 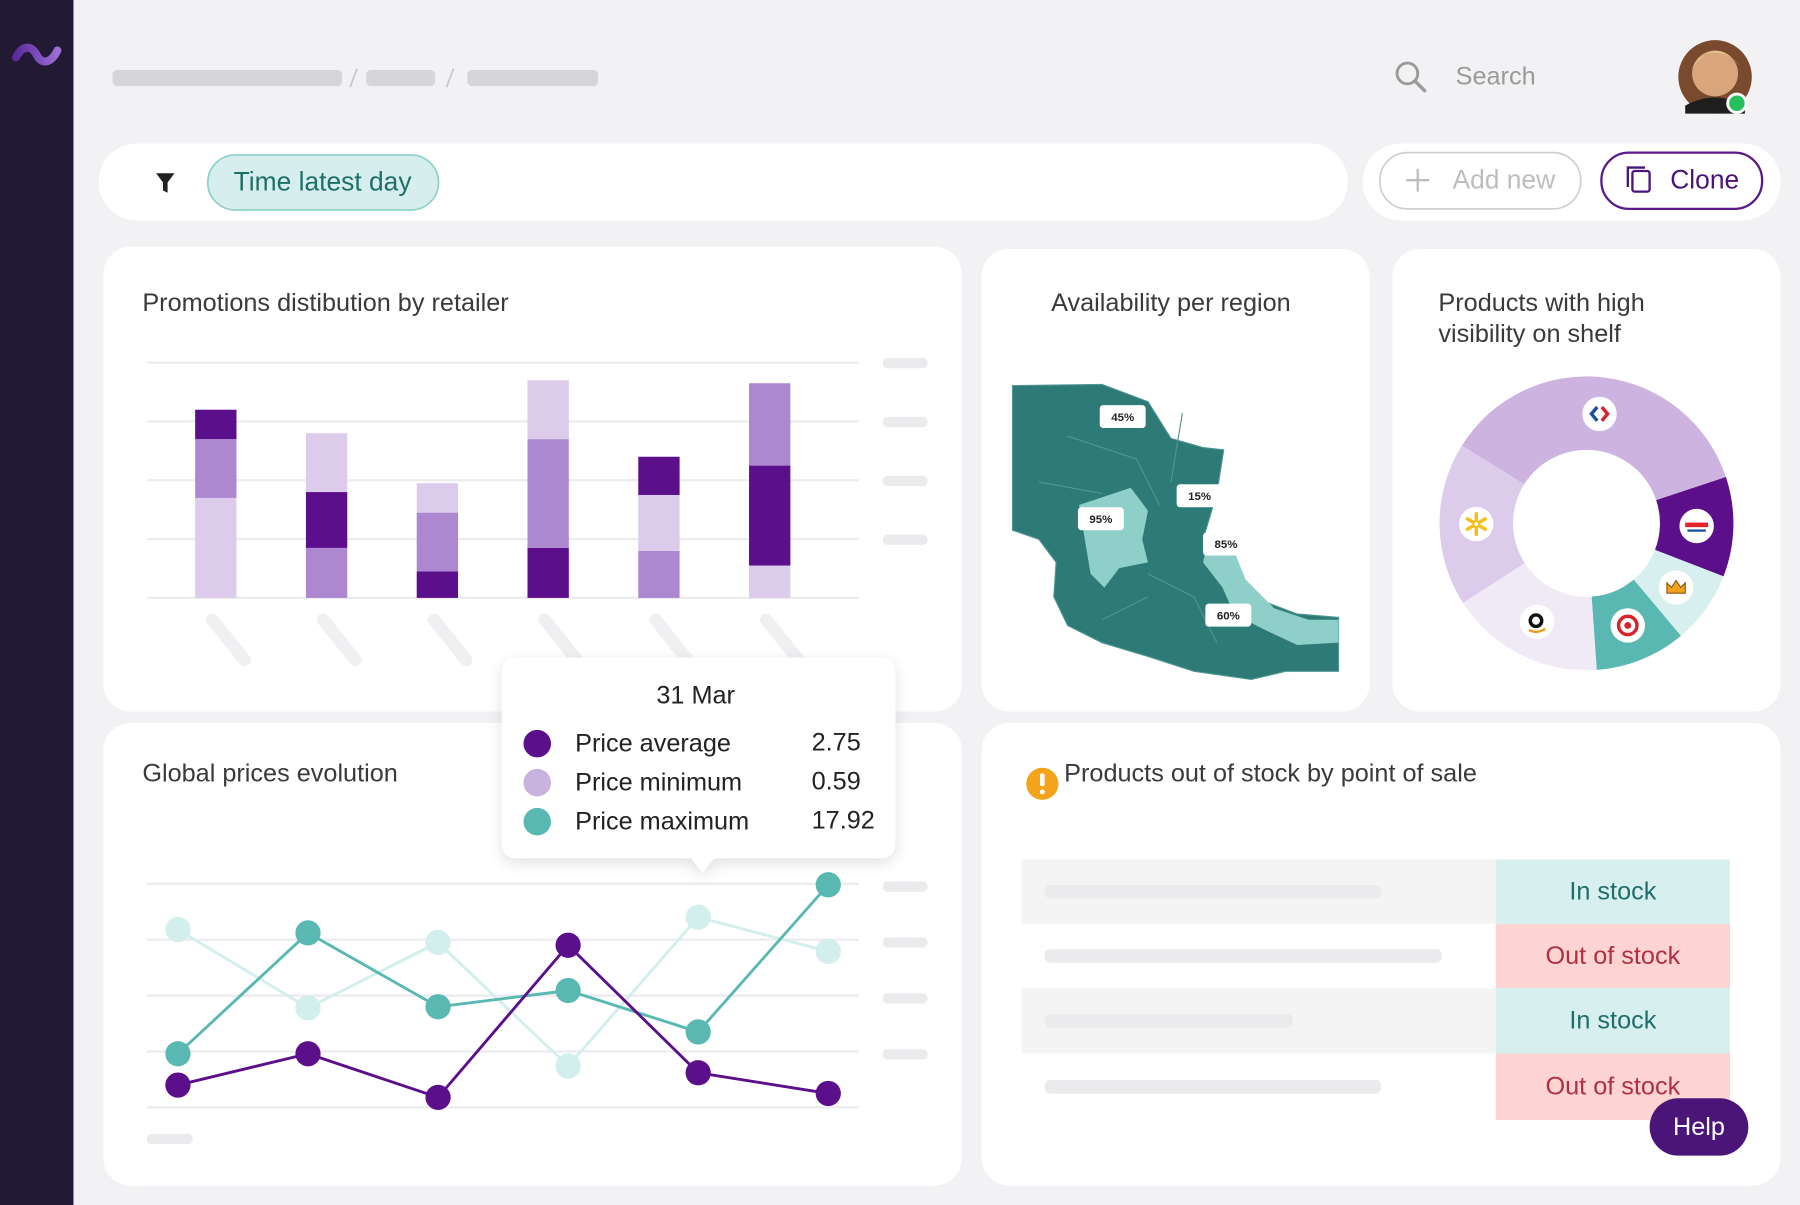 What do you see at coordinates (450, 78) in the screenshot?
I see `crumb-separator` at bounding box center [450, 78].